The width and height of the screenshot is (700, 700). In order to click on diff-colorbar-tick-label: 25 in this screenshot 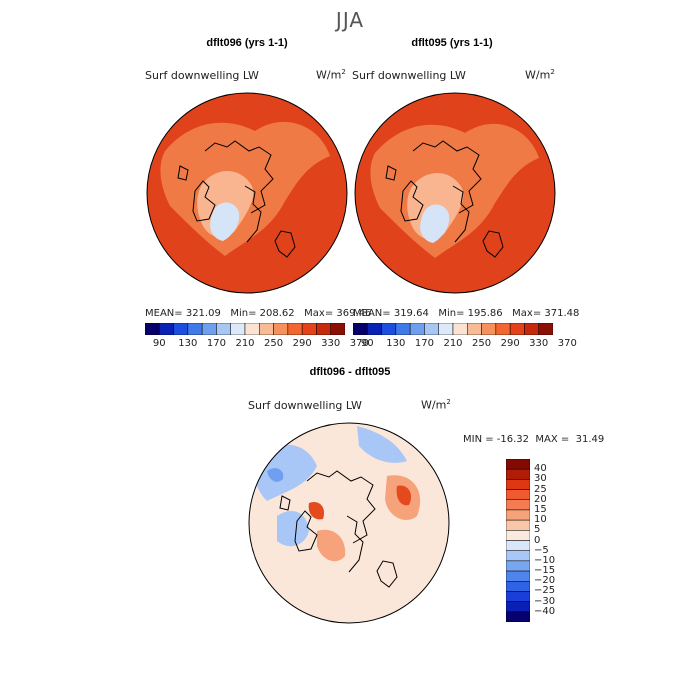, I will do `click(540, 489)`.